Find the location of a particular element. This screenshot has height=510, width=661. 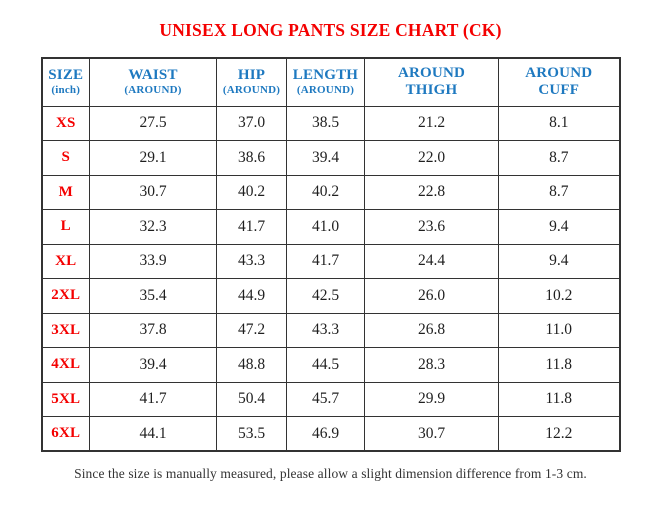

hip-value: 40.2 is located at coordinates (251, 192).